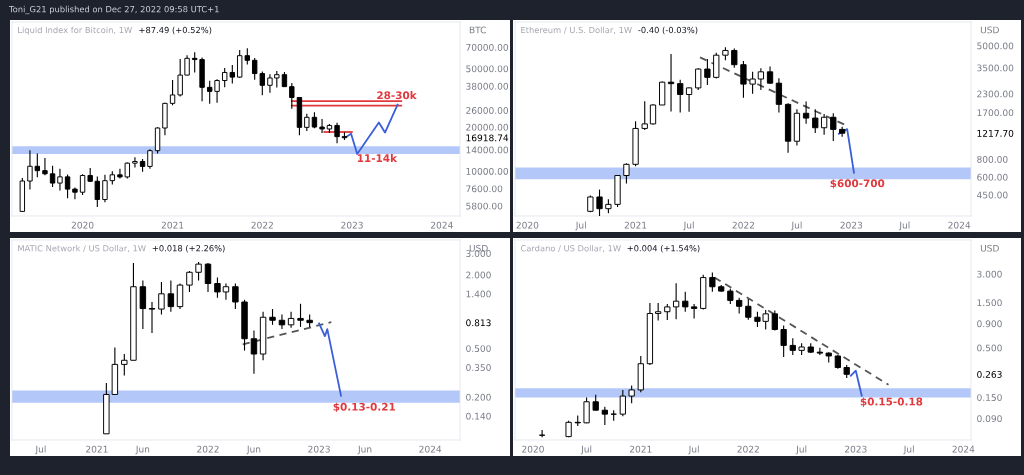 The width and height of the screenshot is (1024, 475). What do you see at coordinates (989, 419) in the screenshot?
I see `y-tick-label: 0.090` at bounding box center [989, 419].